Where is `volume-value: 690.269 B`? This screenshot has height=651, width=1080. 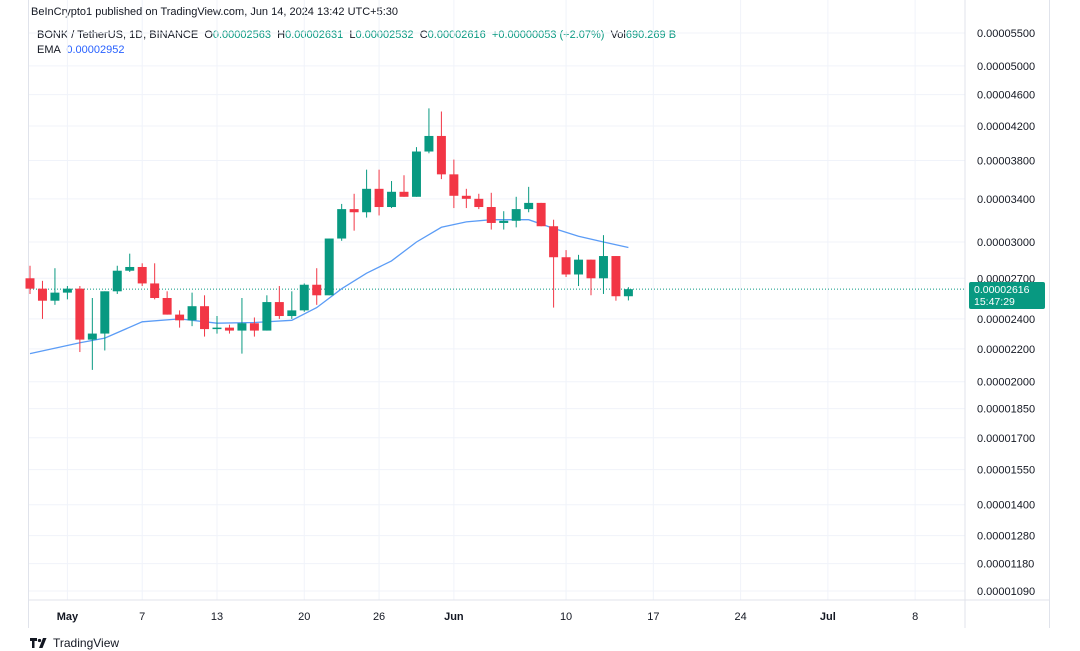
volume-value: 690.269 B is located at coordinates (651, 35).